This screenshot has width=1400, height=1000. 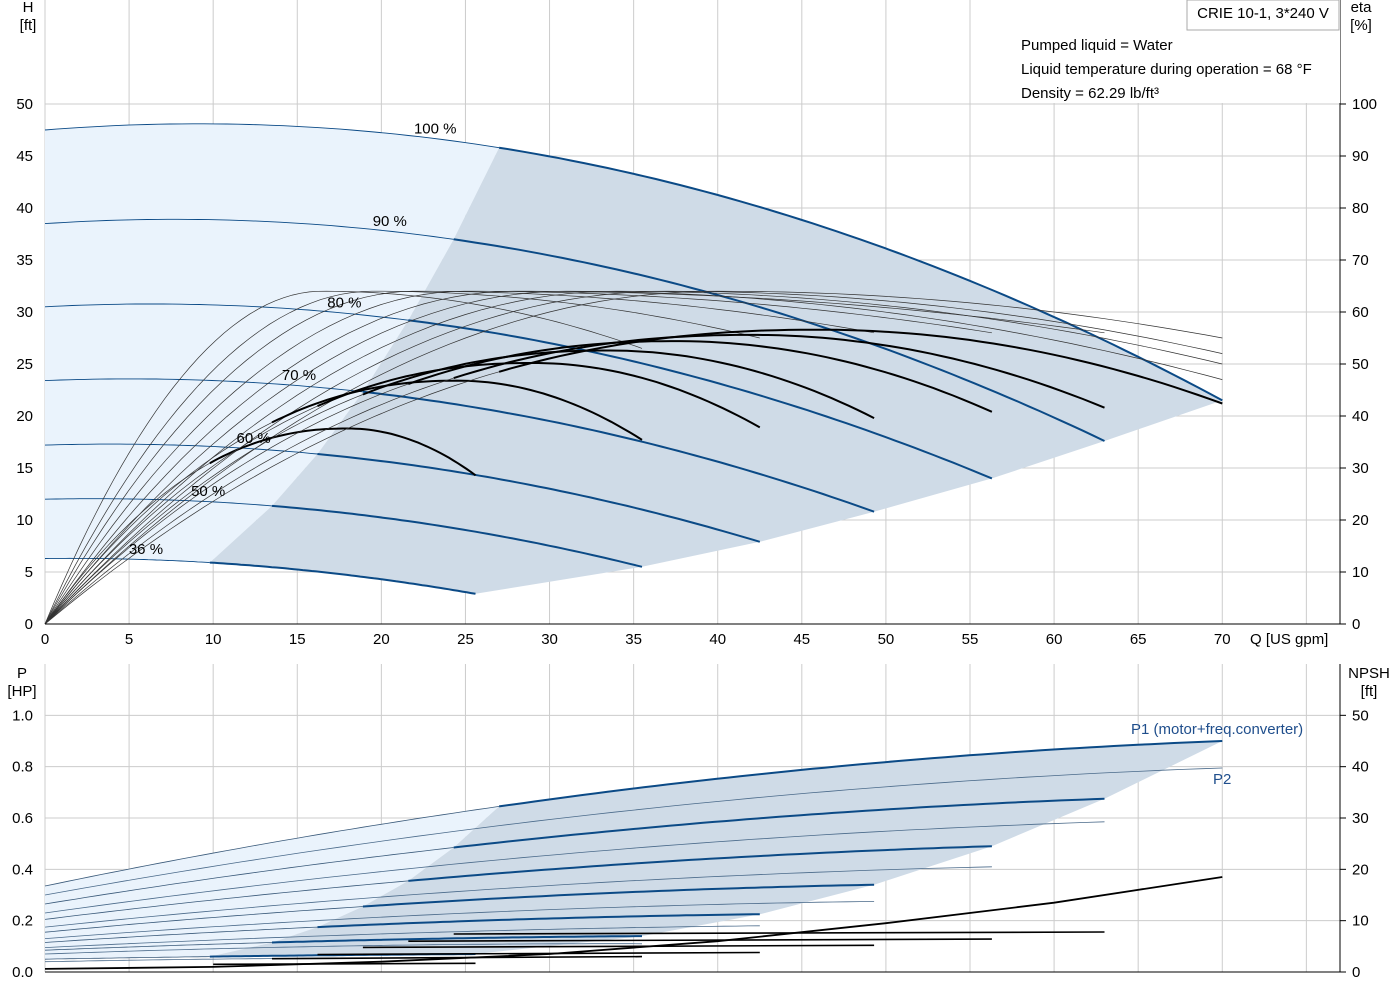 I want to click on x-tick-20: 20, so click(x=381, y=639).